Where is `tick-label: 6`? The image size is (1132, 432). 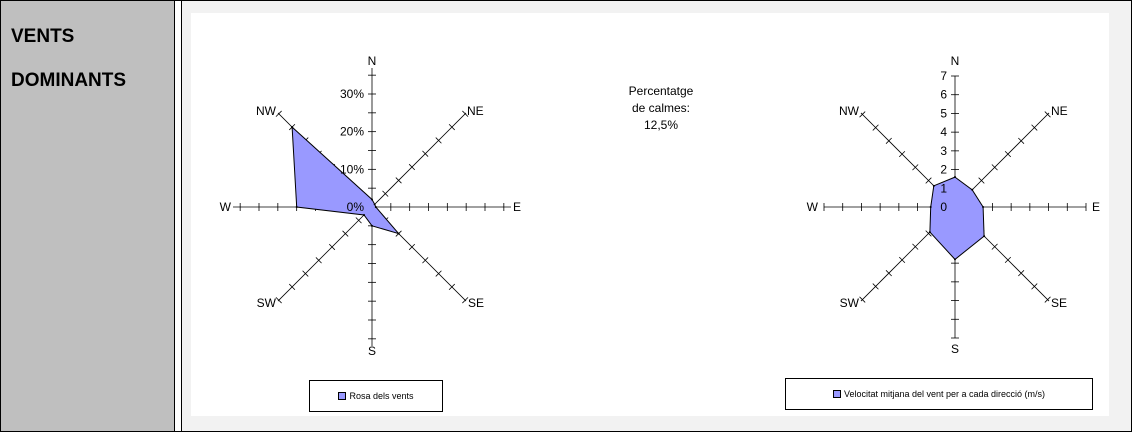 tick-label: 6 is located at coordinates (943, 95).